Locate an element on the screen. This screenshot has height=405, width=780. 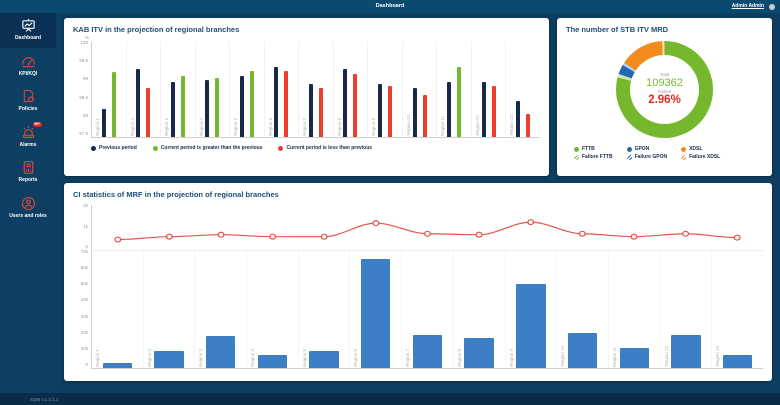
x-axis-label: Region 3 is located at coordinates (201, 357).